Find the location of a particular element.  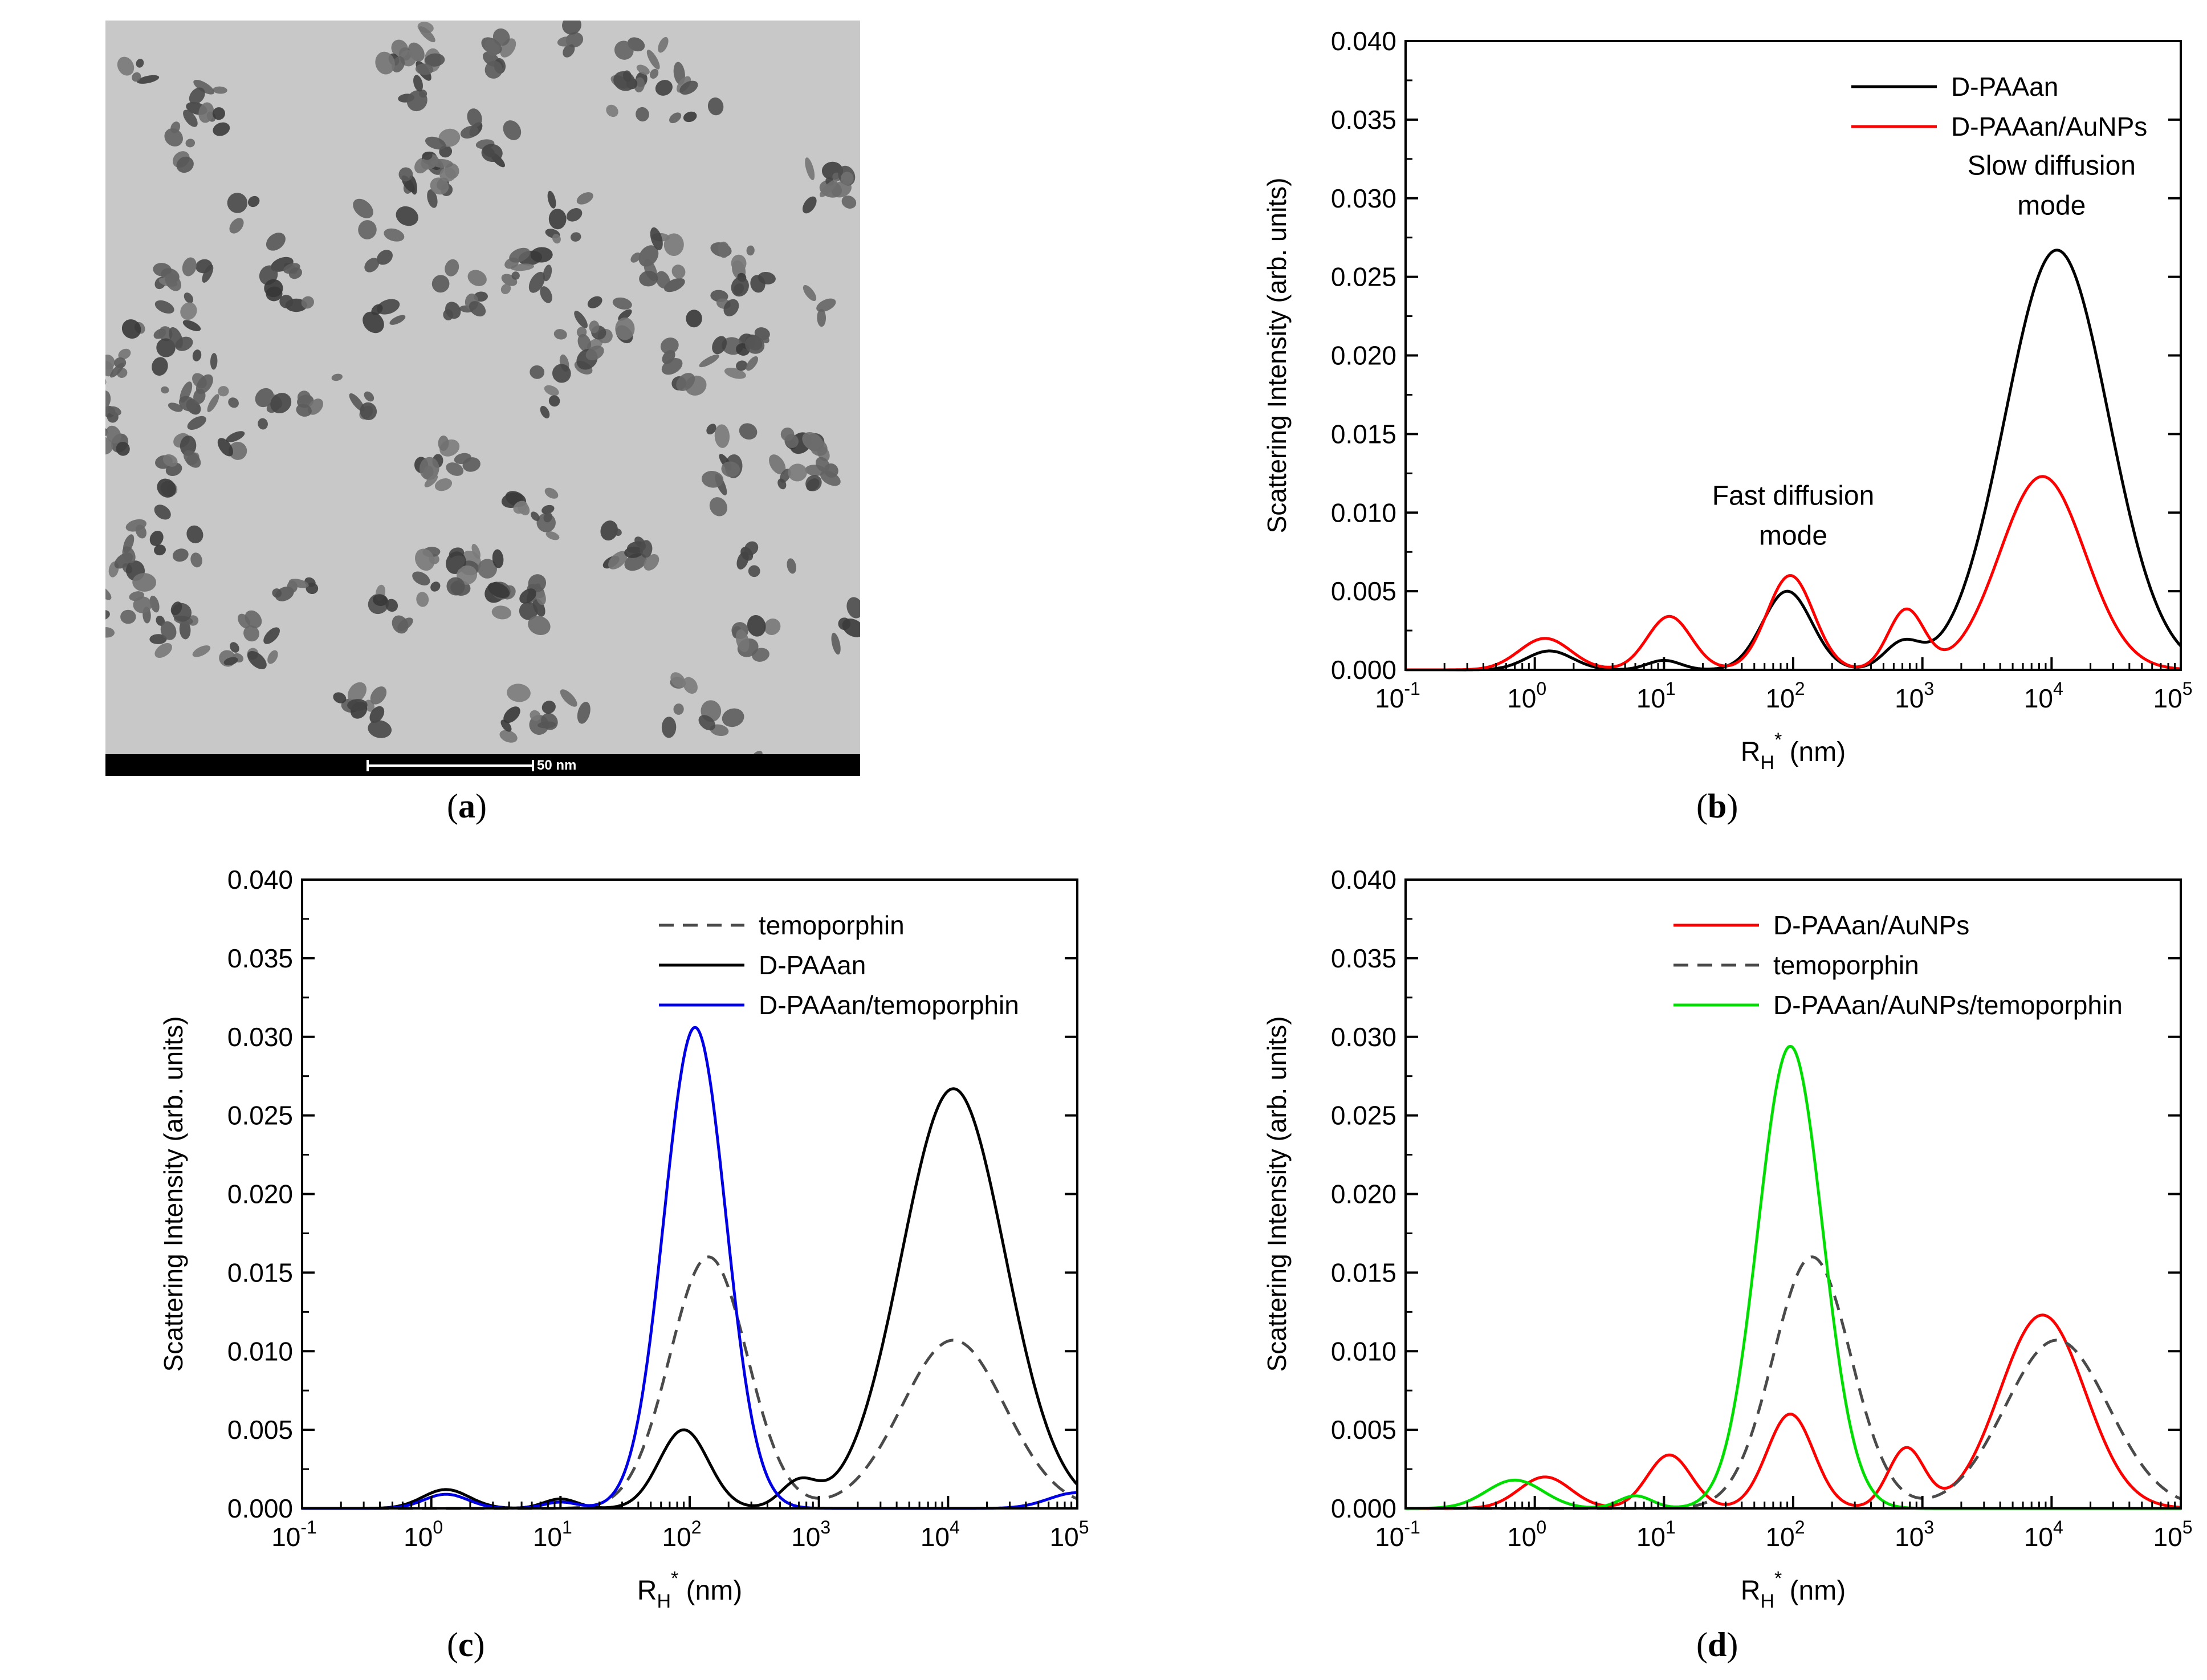

y-tick-label: 0.025 is located at coordinates (1363, 277).